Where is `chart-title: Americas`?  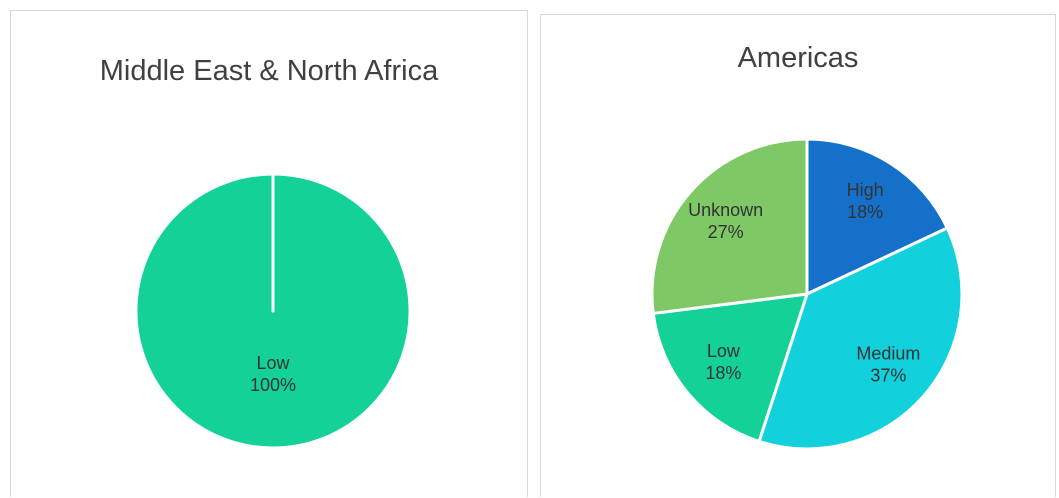 chart-title: Americas is located at coordinates (798, 58).